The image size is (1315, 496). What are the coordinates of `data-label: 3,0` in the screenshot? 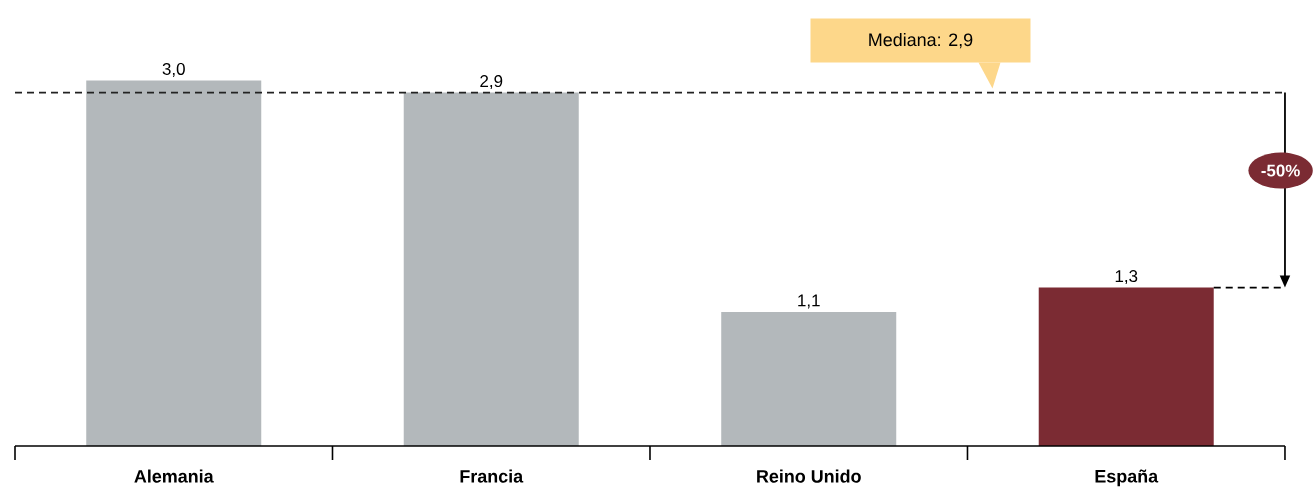 It's located at (173, 69).